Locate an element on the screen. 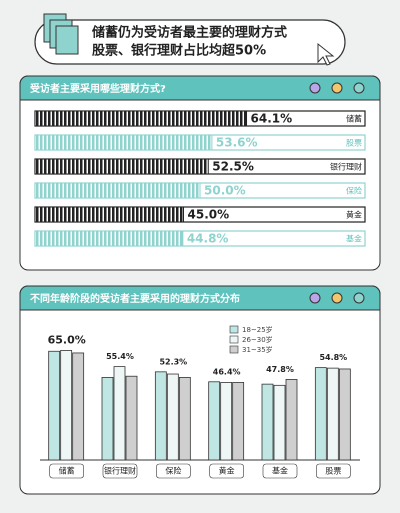 This screenshot has width=400, height=513. value-label: 52.5% is located at coordinates (233, 167).